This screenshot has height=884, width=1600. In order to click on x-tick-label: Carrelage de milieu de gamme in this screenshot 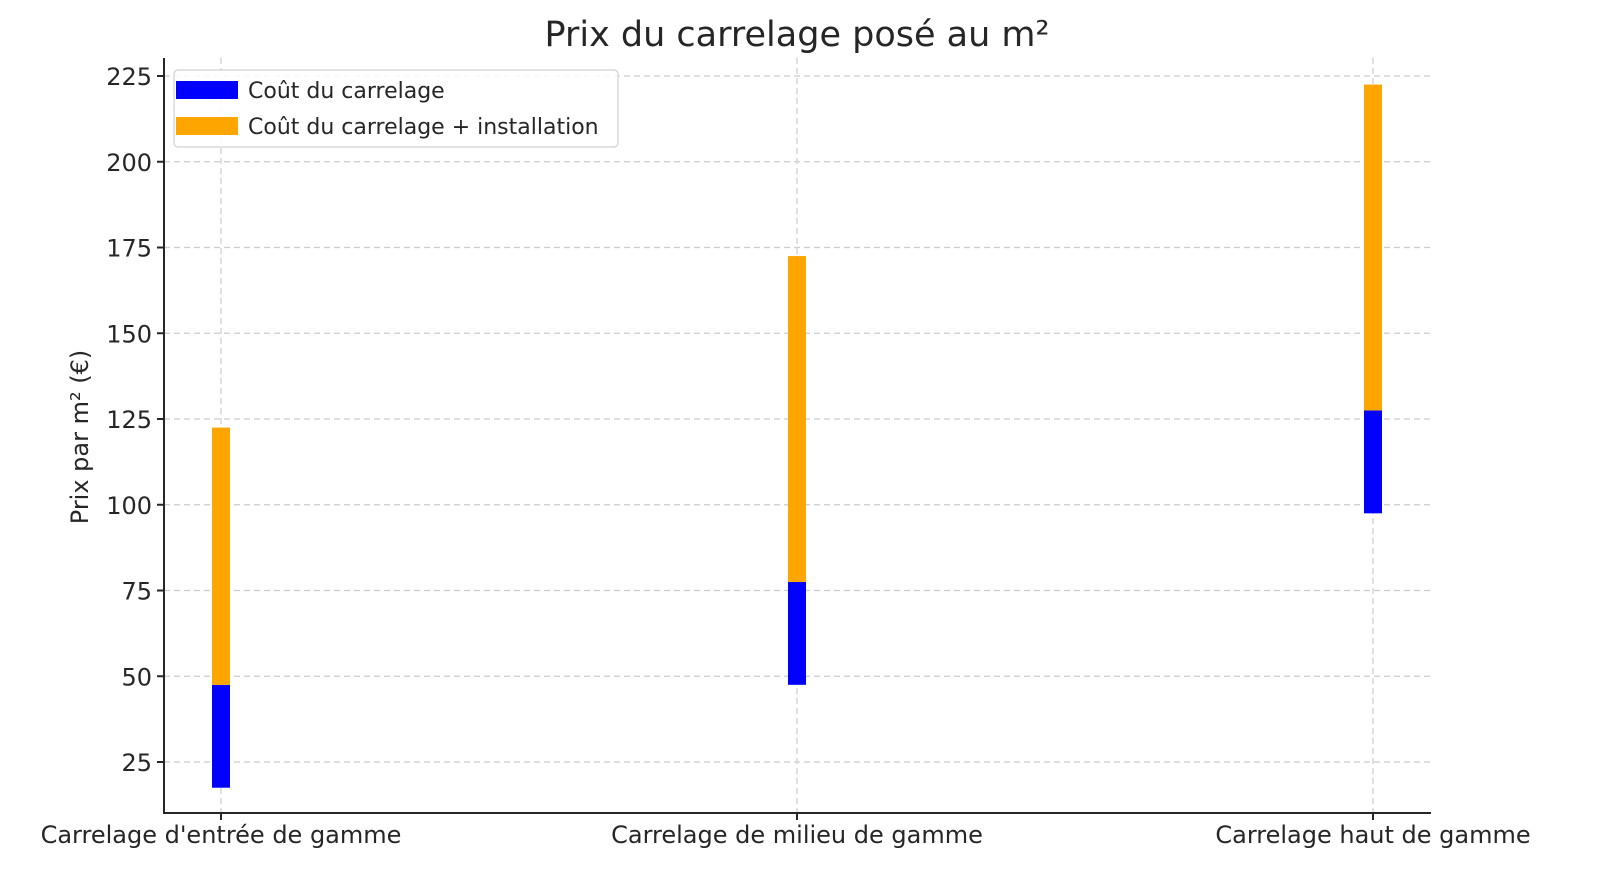, I will do `click(797, 835)`.